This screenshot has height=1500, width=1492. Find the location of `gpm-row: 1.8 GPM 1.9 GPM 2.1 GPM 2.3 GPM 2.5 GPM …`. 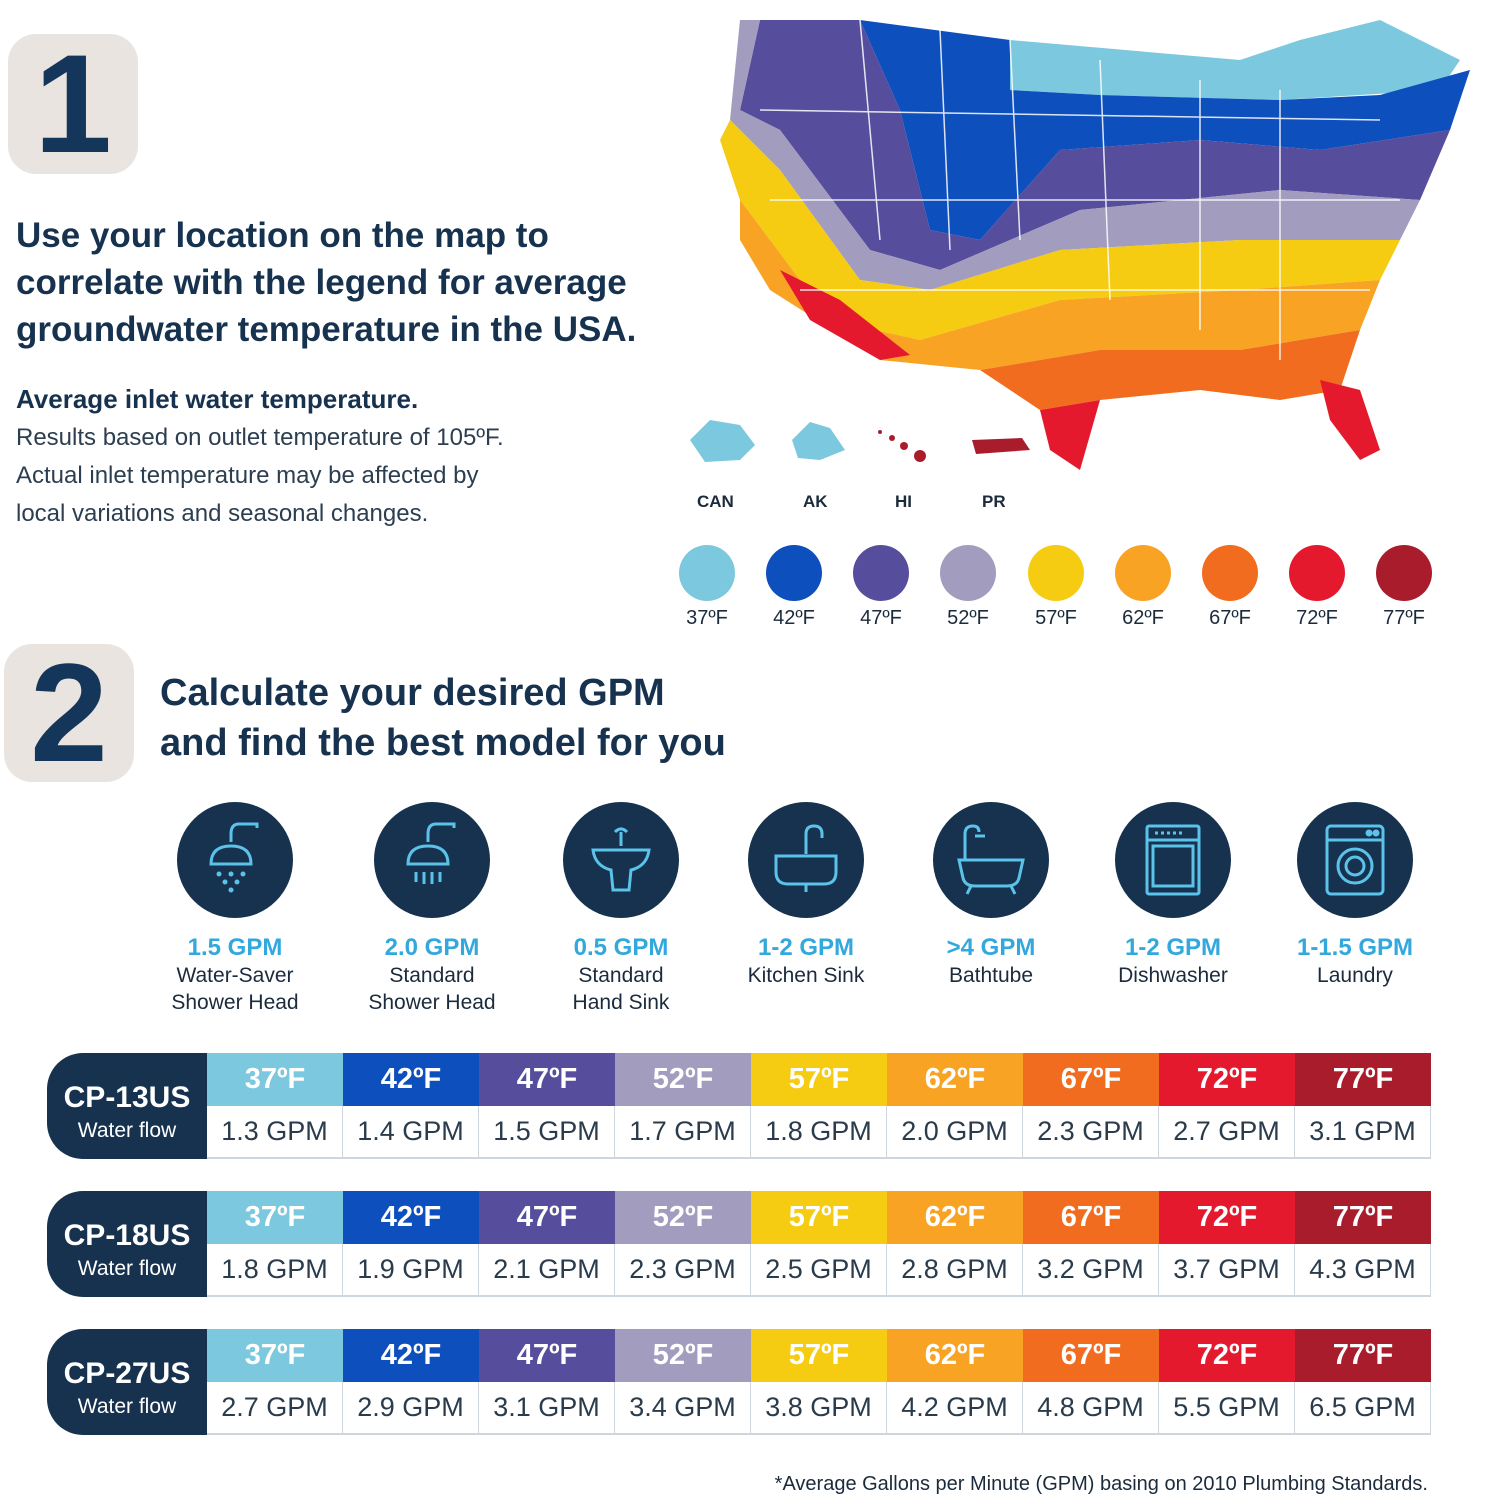

gpm-row: 1.8 GPM 1.9 GPM 2.1 GPM 2.3 GPM 2.5 GPM … is located at coordinates (819, 1270).